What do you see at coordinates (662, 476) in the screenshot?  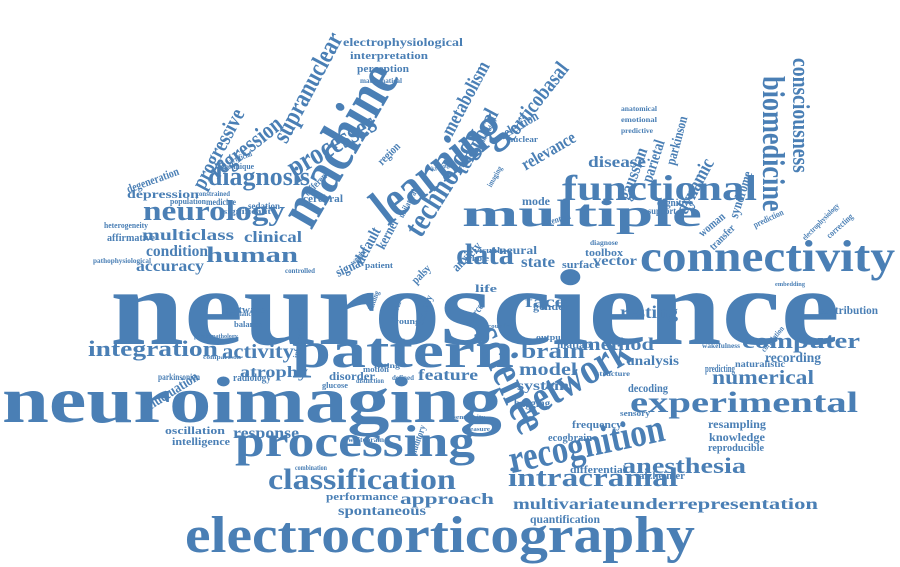 I see `cloud-word-alzheimer: alzheimer` at bounding box center [662, 476].